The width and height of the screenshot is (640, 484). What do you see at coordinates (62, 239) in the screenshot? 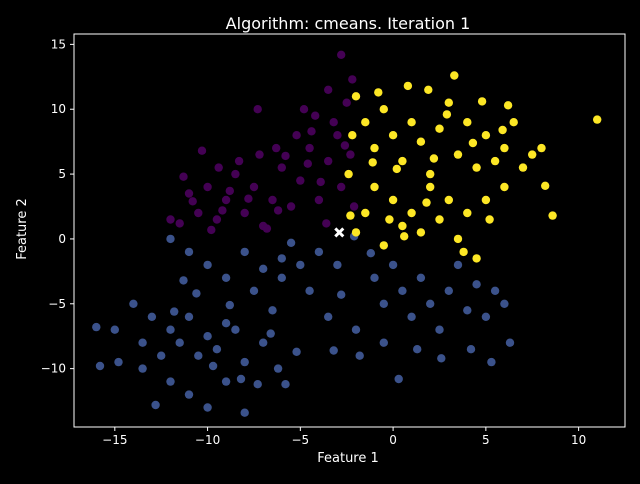
I see `y-tick-label: 0` at bounding box center [62, 239].